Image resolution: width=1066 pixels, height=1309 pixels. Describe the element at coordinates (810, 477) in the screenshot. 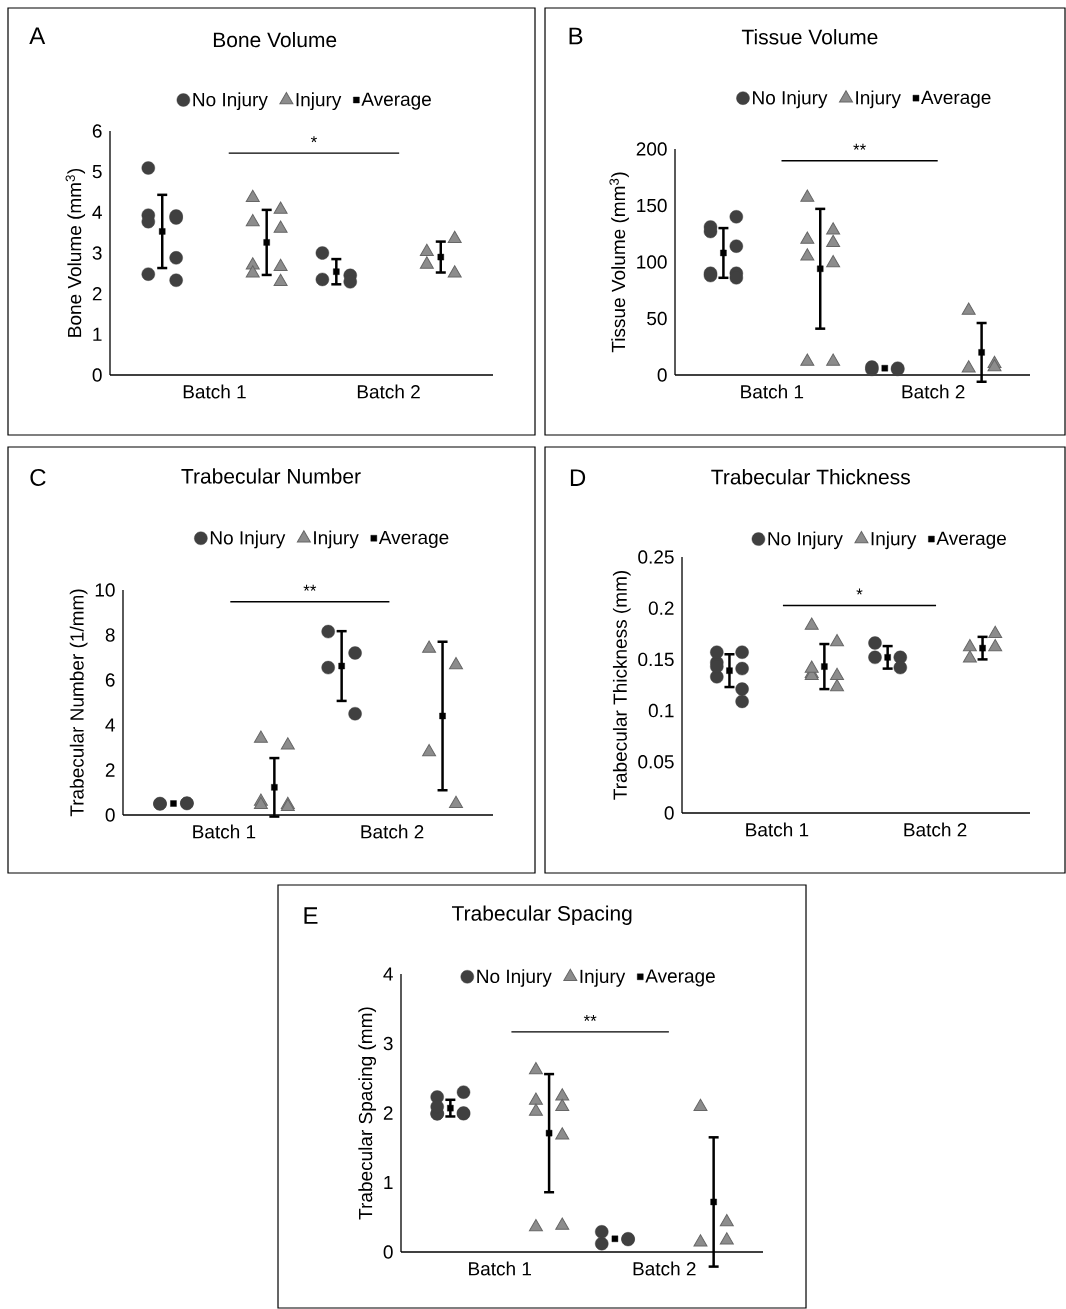

I see `chart-title: Trabecular Thickness` at that location.